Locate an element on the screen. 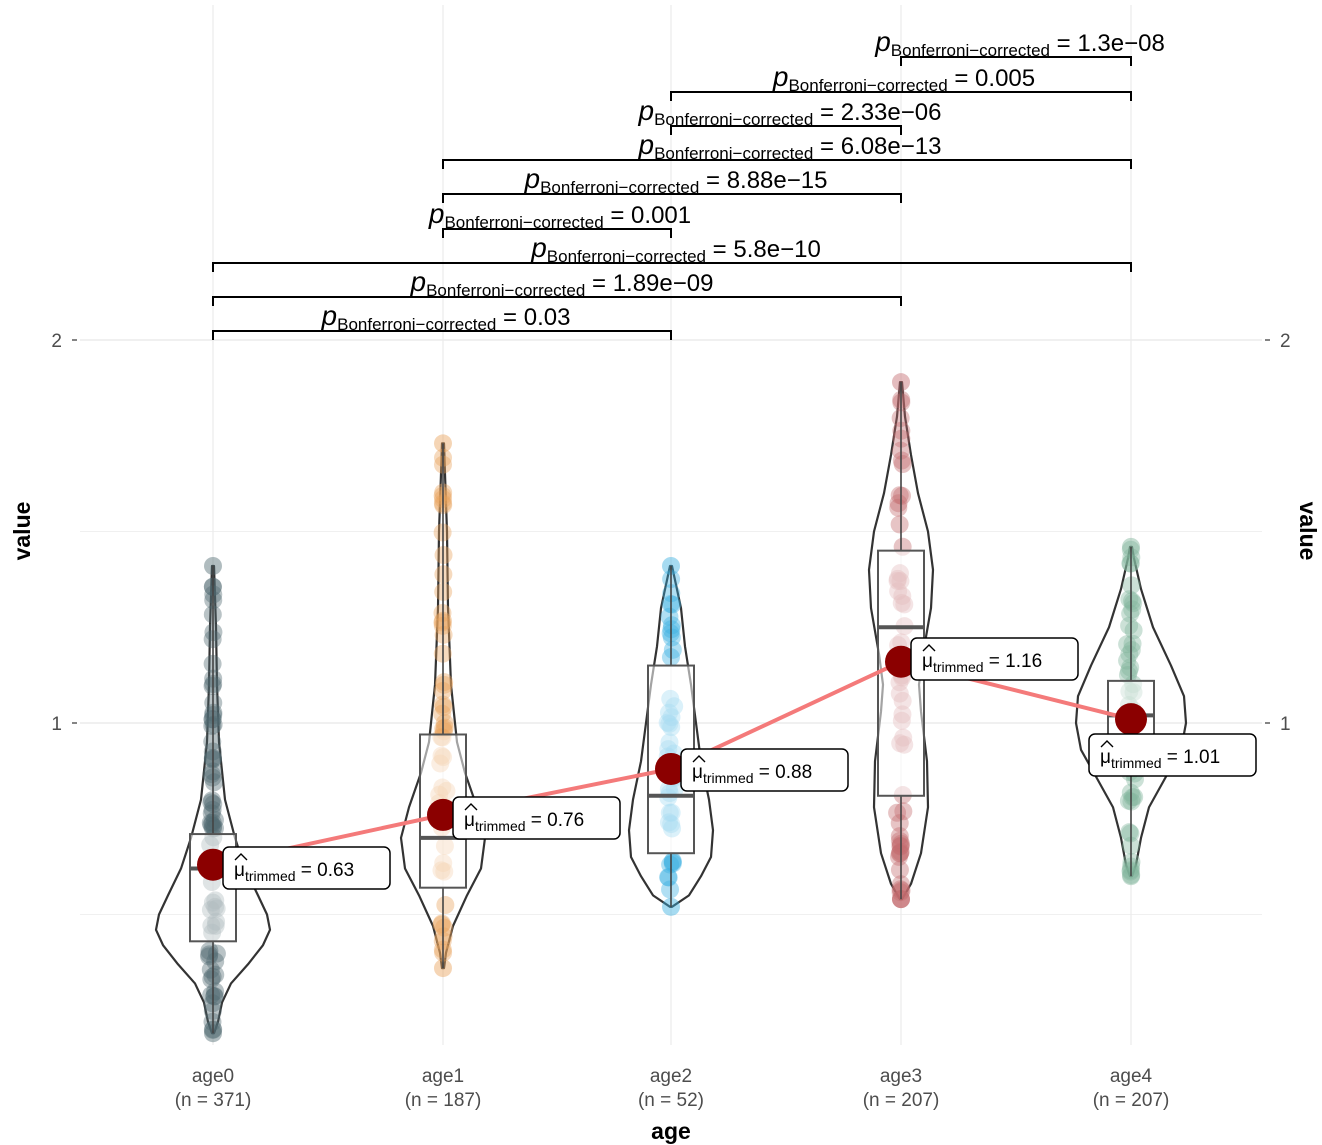 The height and width of the screenshot is (1145, 1322). trimmed-mean-label-age2: μtrimmed = 0.88 is located at coordinates (764, 770).